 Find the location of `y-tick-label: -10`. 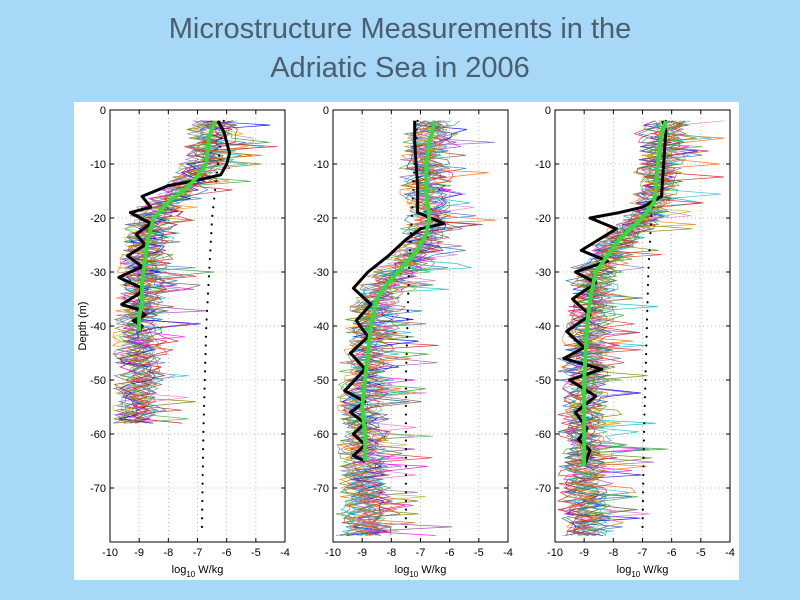

y-tick-label: -10 is located at coordinates (321, 165).